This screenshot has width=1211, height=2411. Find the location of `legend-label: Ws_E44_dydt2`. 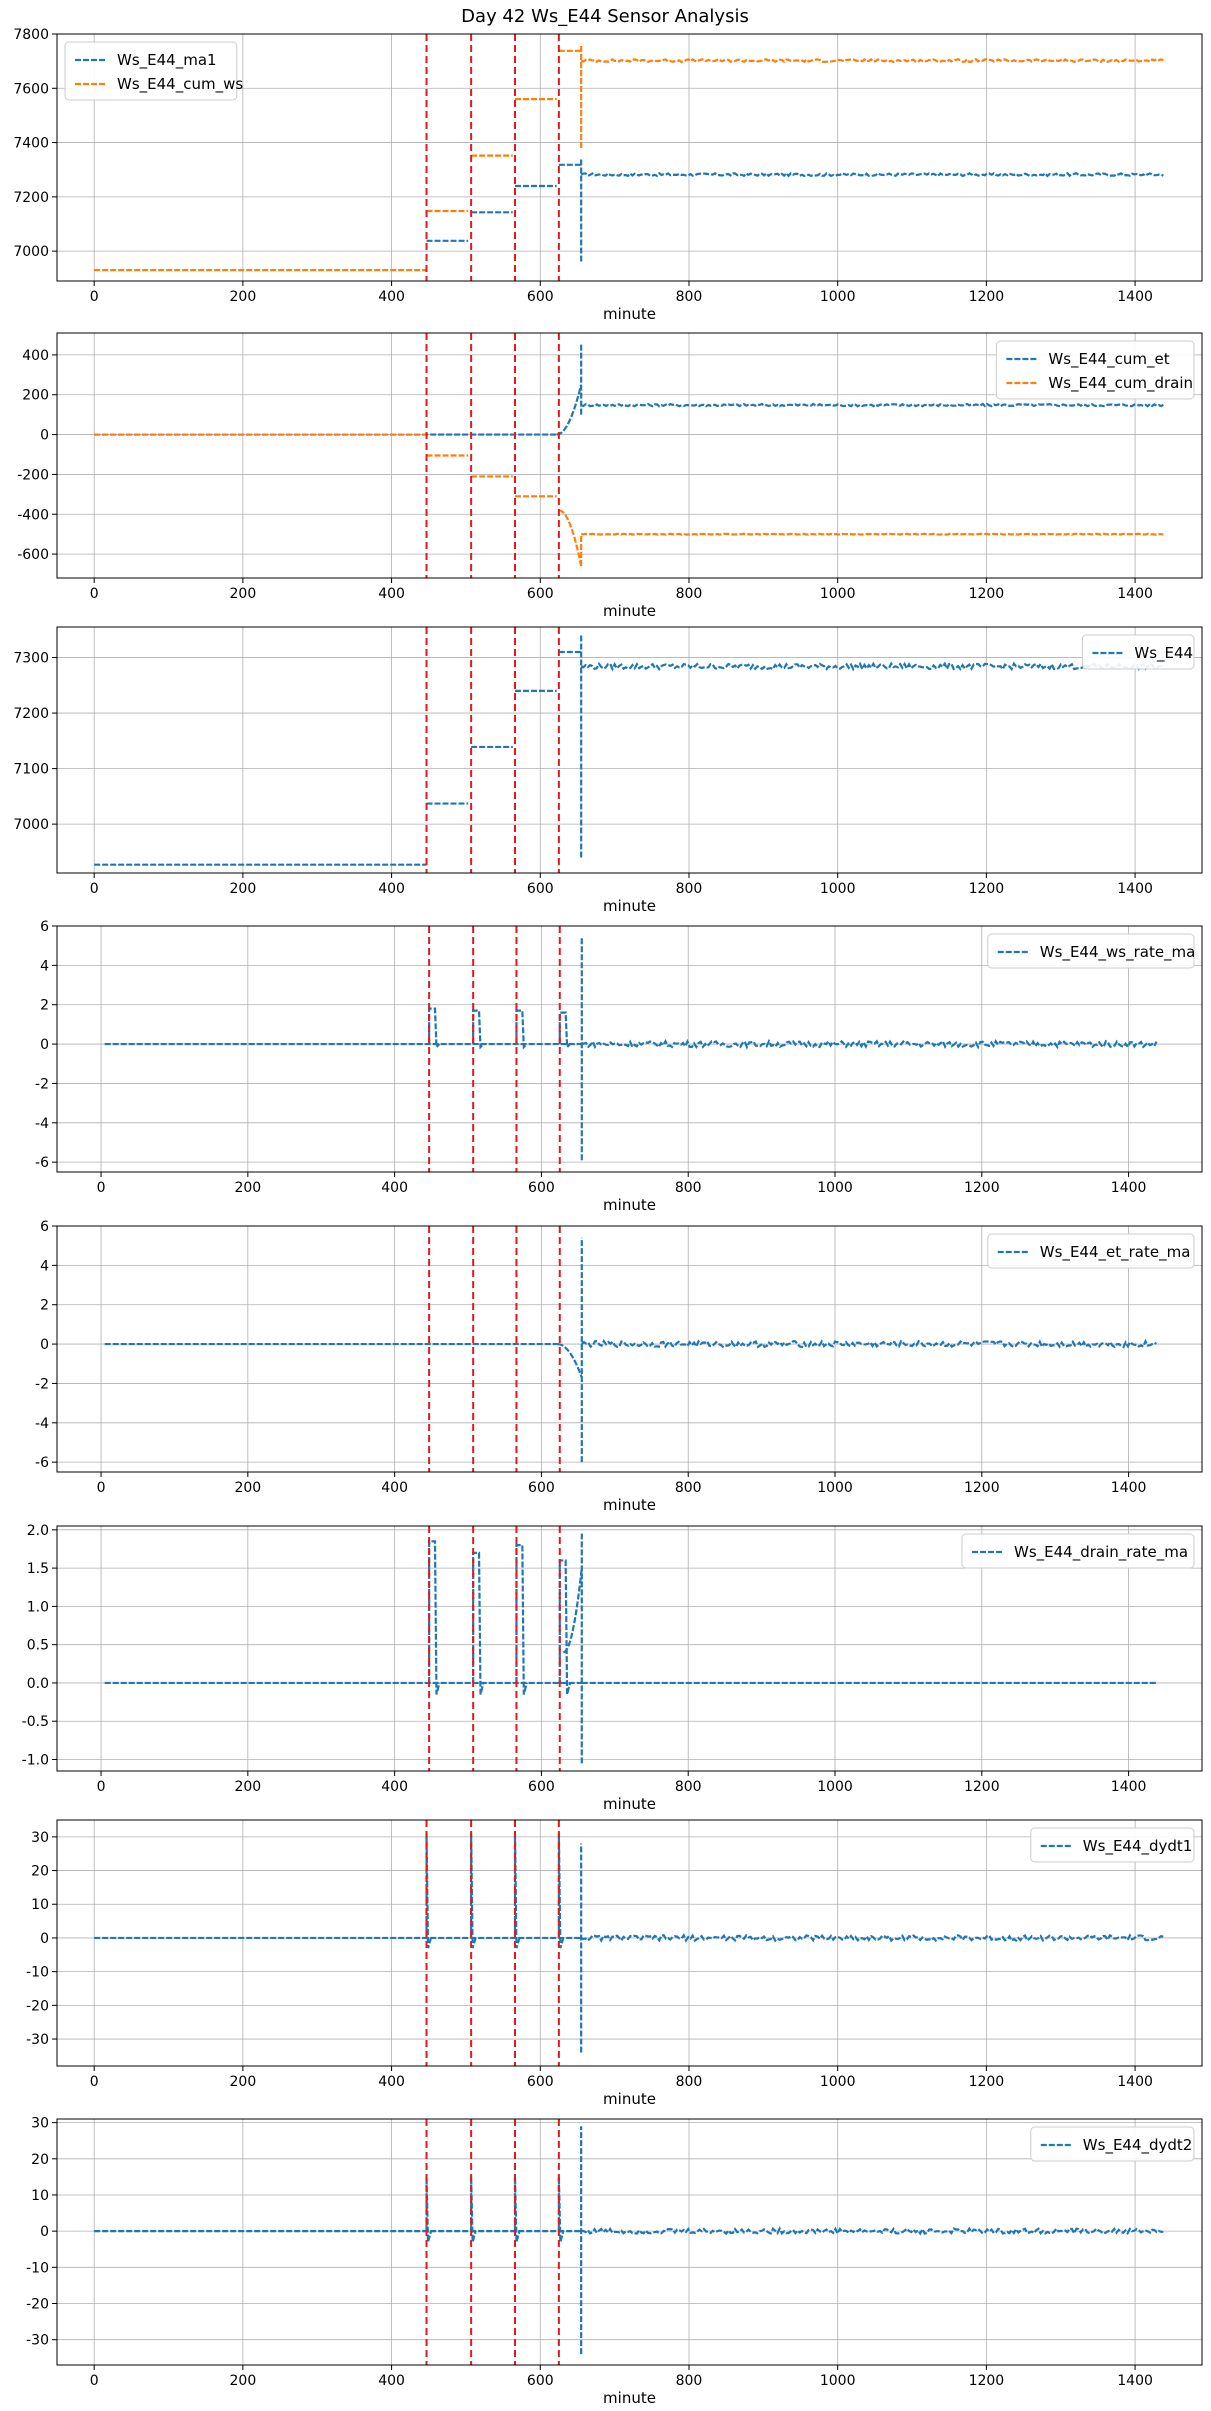

legend-label: Ws_E44_dydt2 is located at coordinates (1138, 2145).